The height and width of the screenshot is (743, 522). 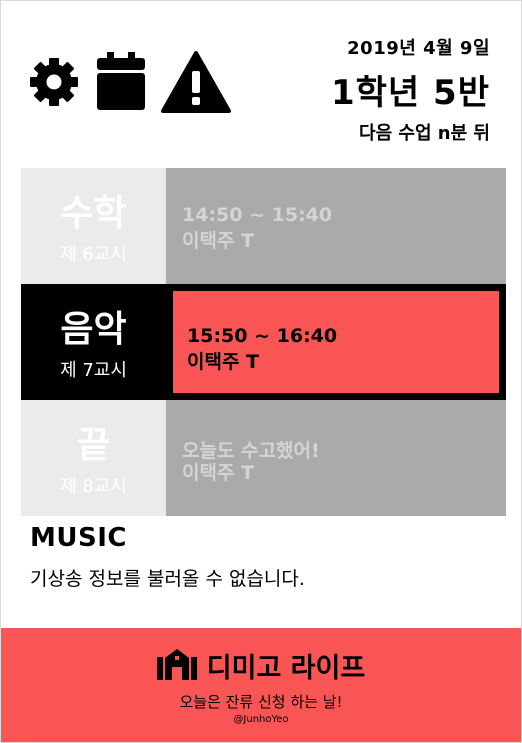 I want to click on class-name: 1학년 5반, so click(x=410, y=93).